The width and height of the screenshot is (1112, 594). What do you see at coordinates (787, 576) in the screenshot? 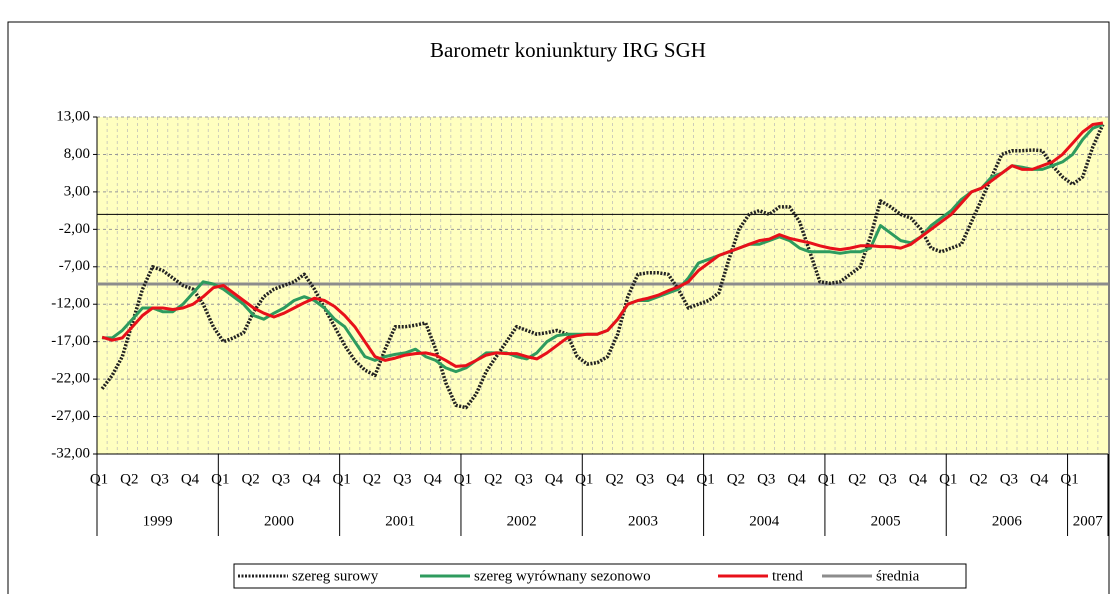
I see `legend-label: trend` at bounding box center [787, 576].